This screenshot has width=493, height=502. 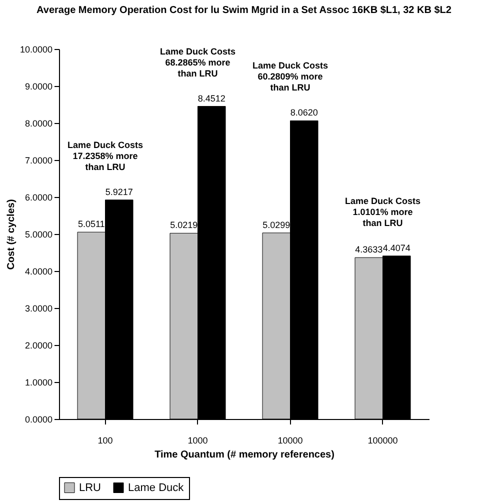 I want to click on y-tick-label: 1.0000, so click(x=38, y=383).